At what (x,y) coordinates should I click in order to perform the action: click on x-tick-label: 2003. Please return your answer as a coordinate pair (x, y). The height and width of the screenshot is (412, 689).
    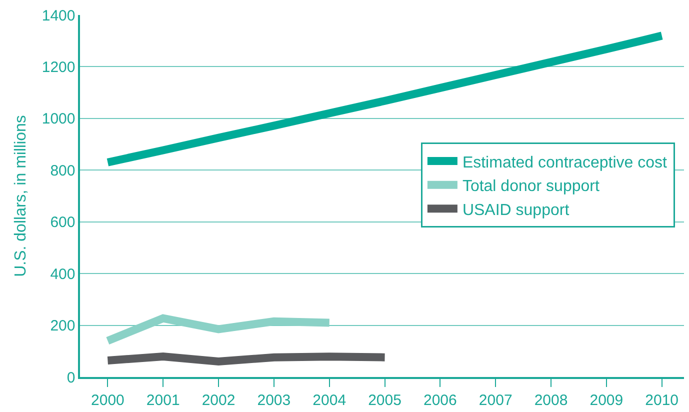
    Looking at the image, I should click on (274, 400).